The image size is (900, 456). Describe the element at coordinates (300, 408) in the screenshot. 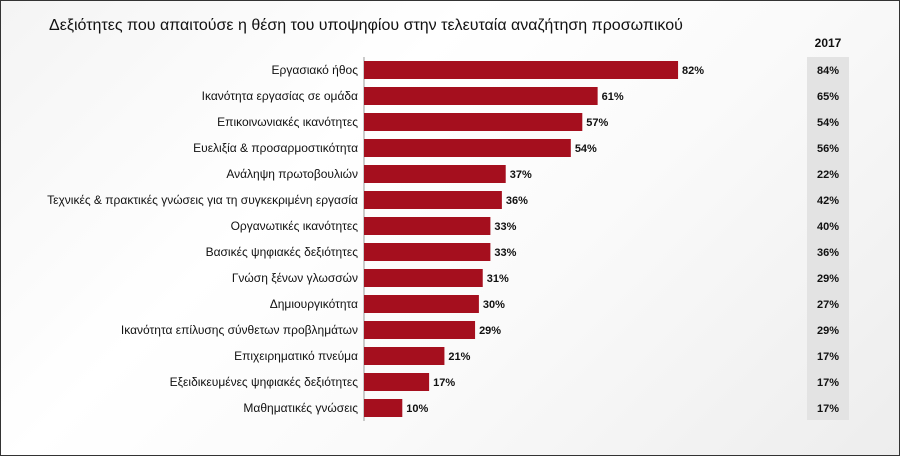

I see `category-label: Μαθηματικές γνώσεις` at that location.